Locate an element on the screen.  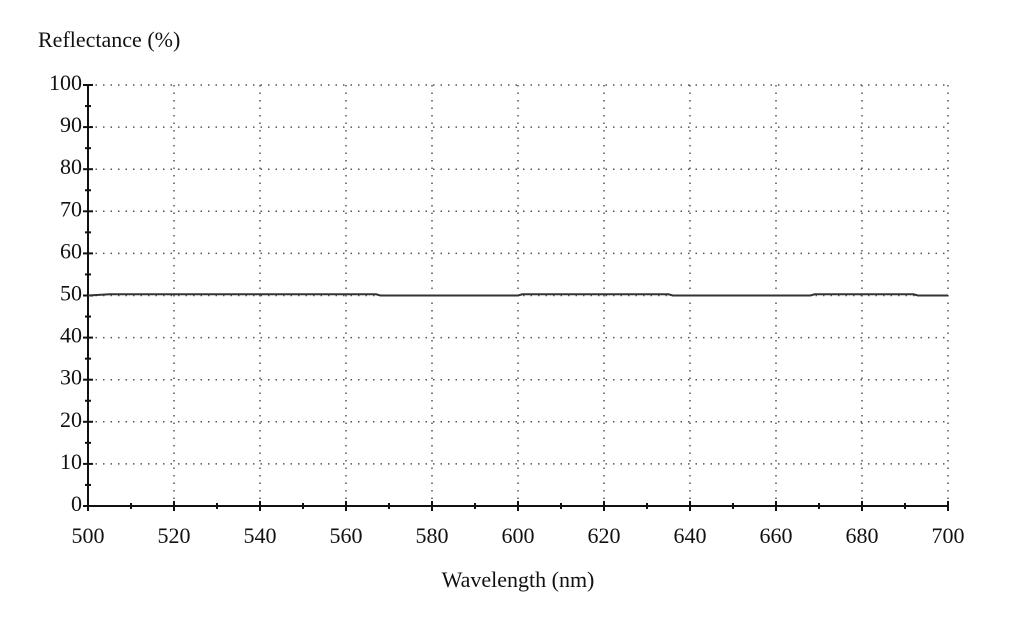
y-tick-label: 60 is located at coordinates (71, 250).